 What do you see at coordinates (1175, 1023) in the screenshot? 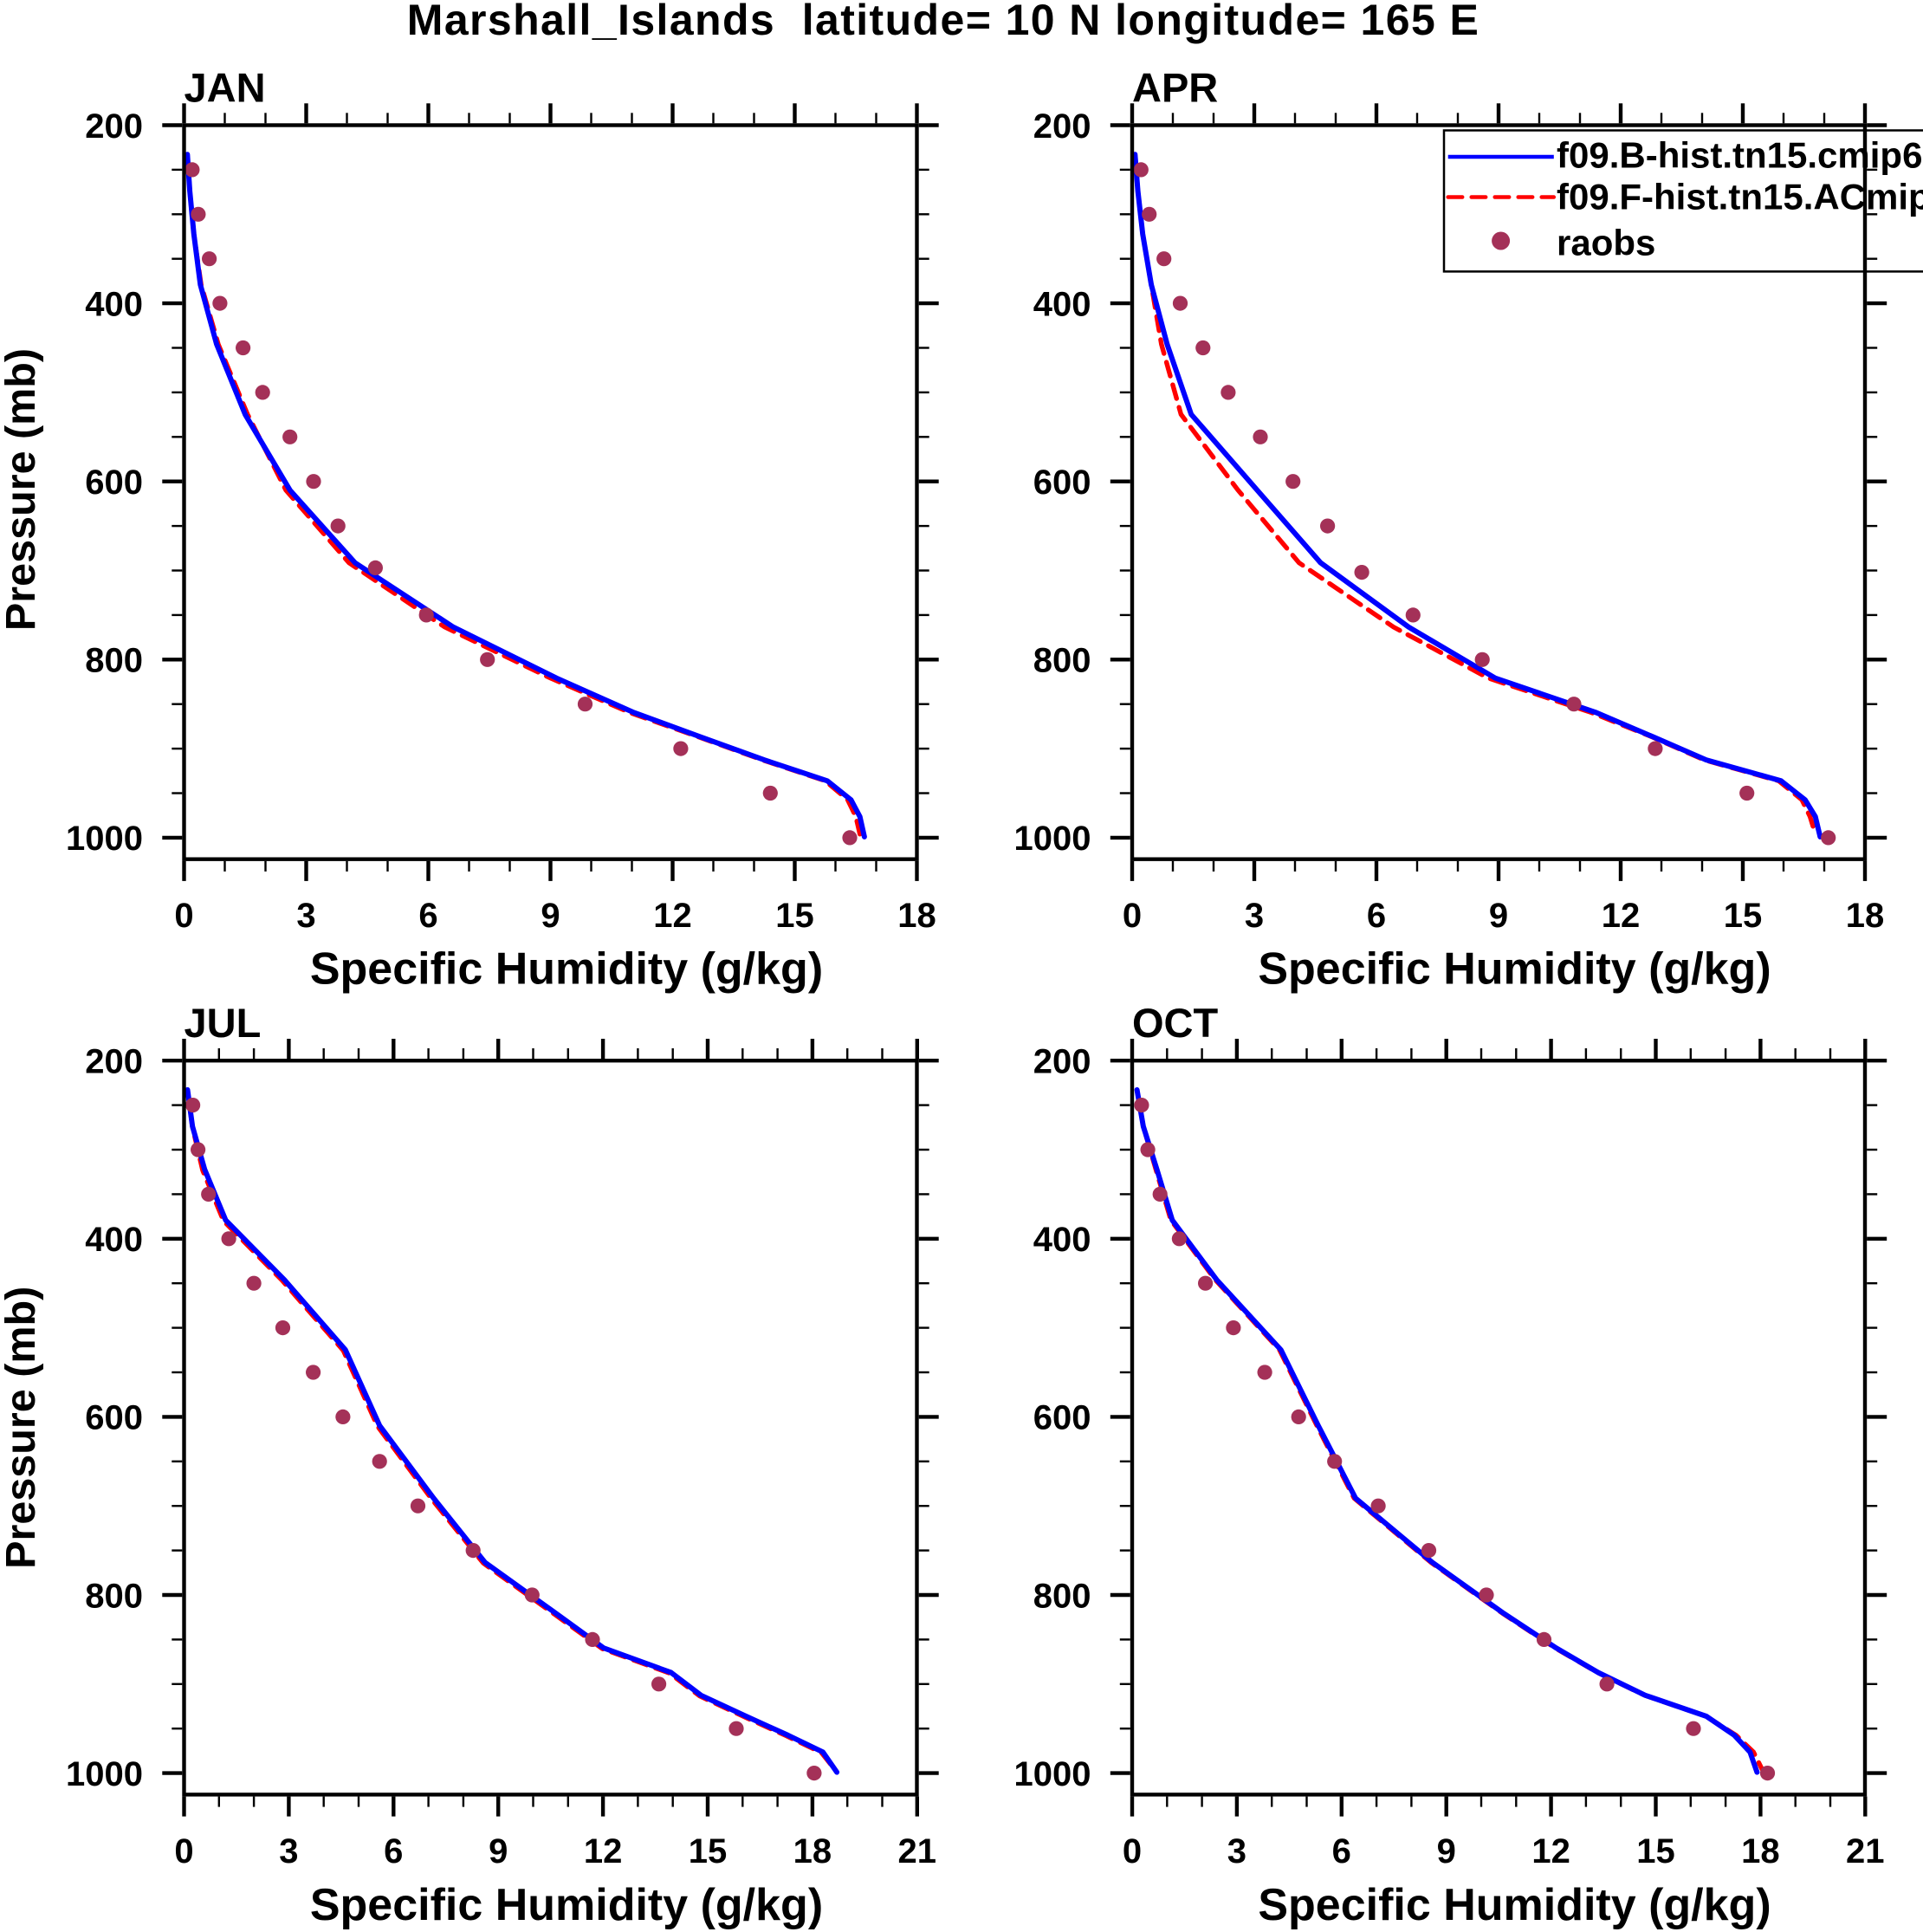
I see `svg-text: OCT` at bounding box center [1175, 1023].